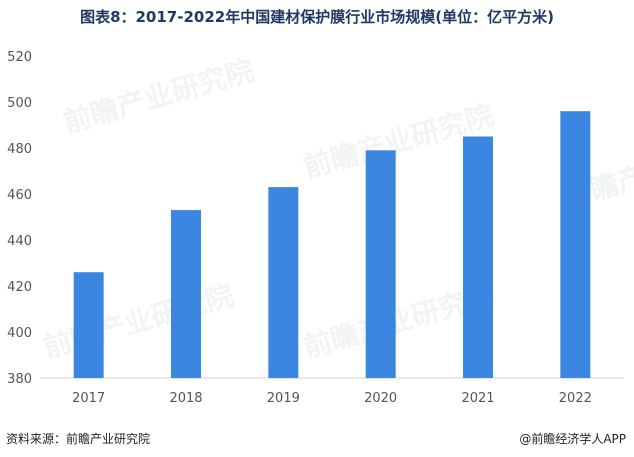 This screenshot has width=634, height=457. Describe the element at coordinates (317, 17) in the screenshot. I see `chart-title: 图表8：2017-2022年中国建材保护膜行业市场规模(单位：亿平方米)` at that location.